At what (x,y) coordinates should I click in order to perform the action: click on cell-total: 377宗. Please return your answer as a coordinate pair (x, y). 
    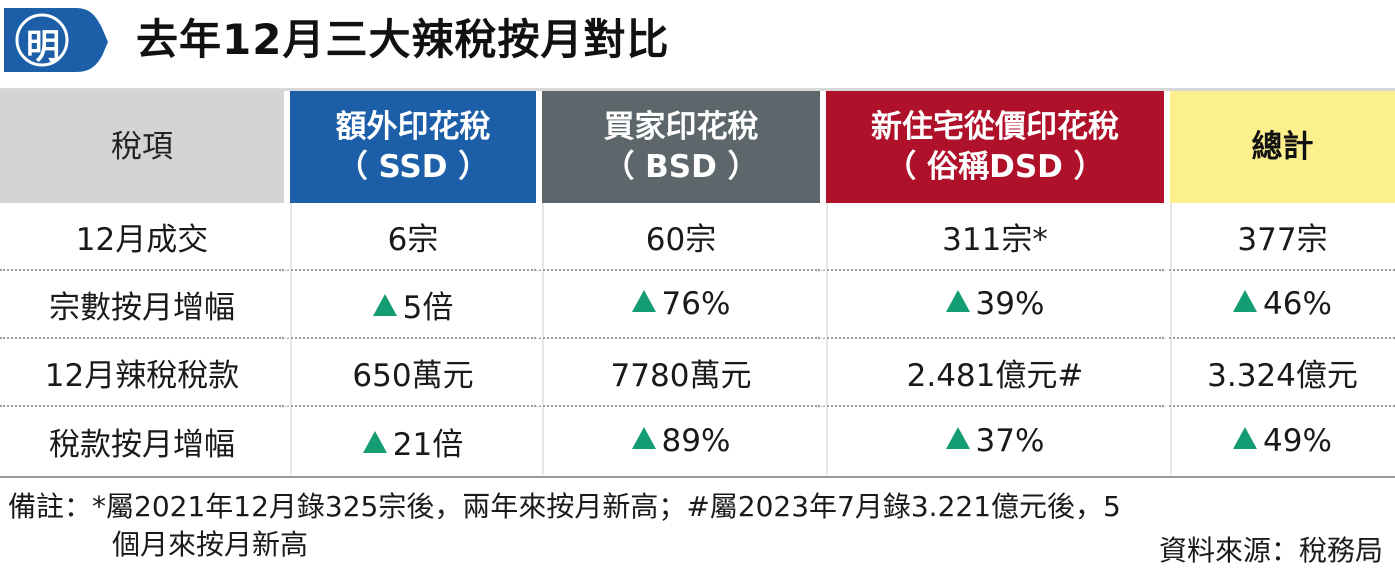
    Looking at the image, I should click on (1279, 237).